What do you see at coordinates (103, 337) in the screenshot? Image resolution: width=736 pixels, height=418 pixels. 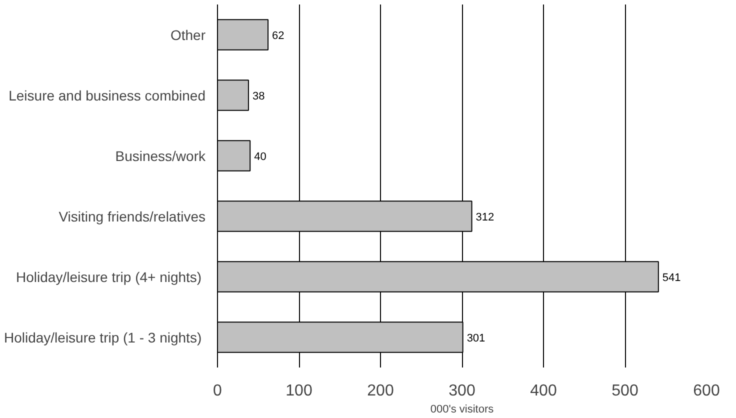 I see `y-tick-label: Holiday/leisure trip (1 - 3 nights)` at bounding box center [103, 337].